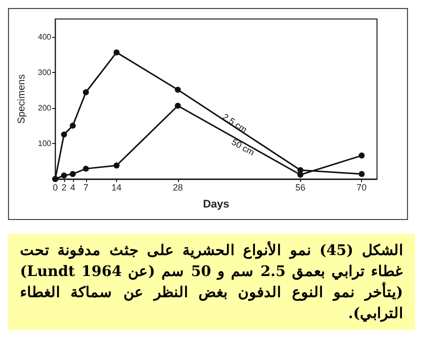 This screenshot has height=353, width=423. I want to click on x-tick-label: 2, so click(64, 187).